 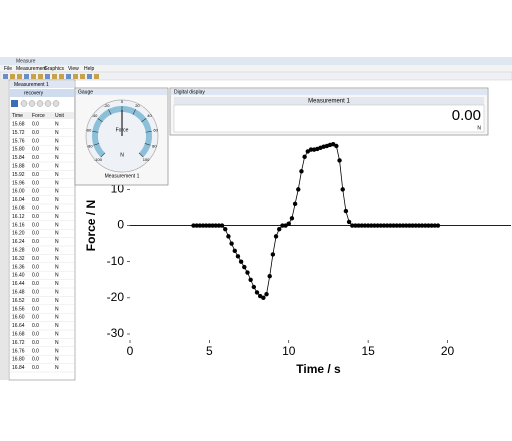 I want to click on table-header-cell: Unit, so click(x=60, y=116).